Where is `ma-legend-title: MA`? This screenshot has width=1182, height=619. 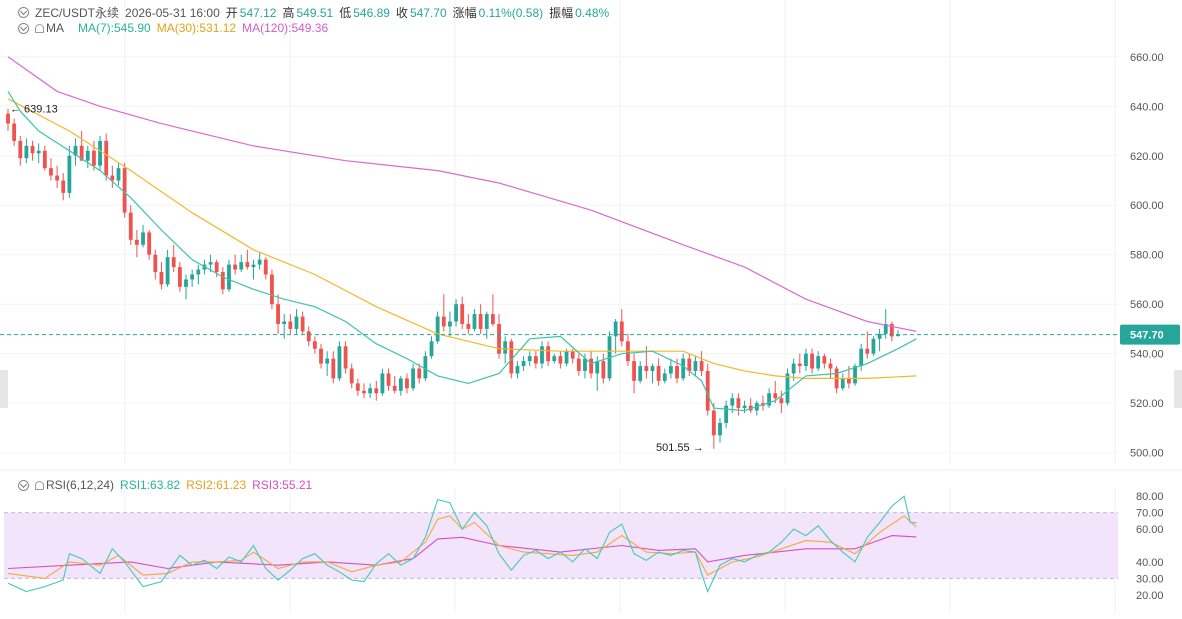 ma-legend-title: MA is located at coordinates (55, 28).